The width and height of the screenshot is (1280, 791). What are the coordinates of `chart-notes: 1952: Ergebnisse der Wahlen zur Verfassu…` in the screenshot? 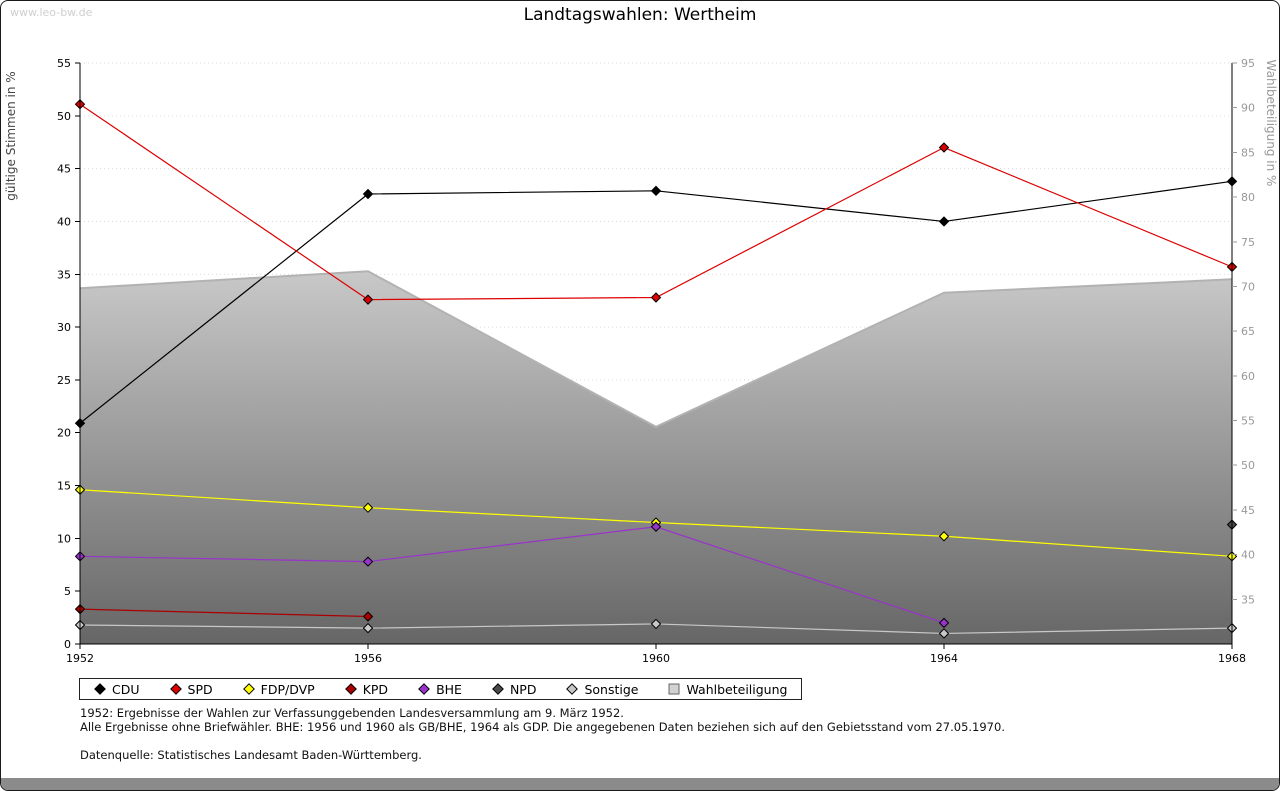 It's located at (655, 734).